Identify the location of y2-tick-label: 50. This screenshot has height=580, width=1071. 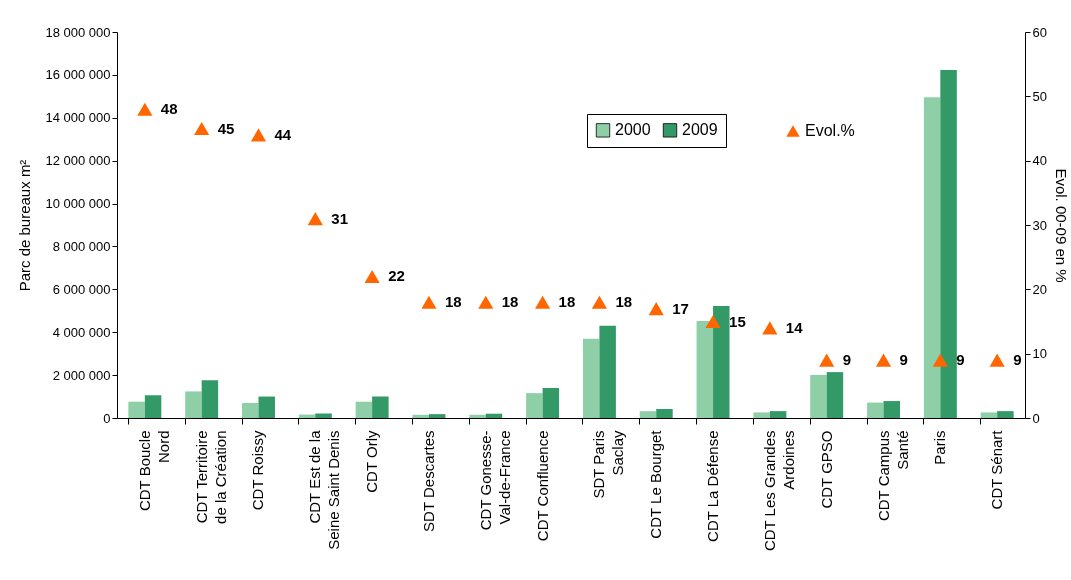
(1039, 96).